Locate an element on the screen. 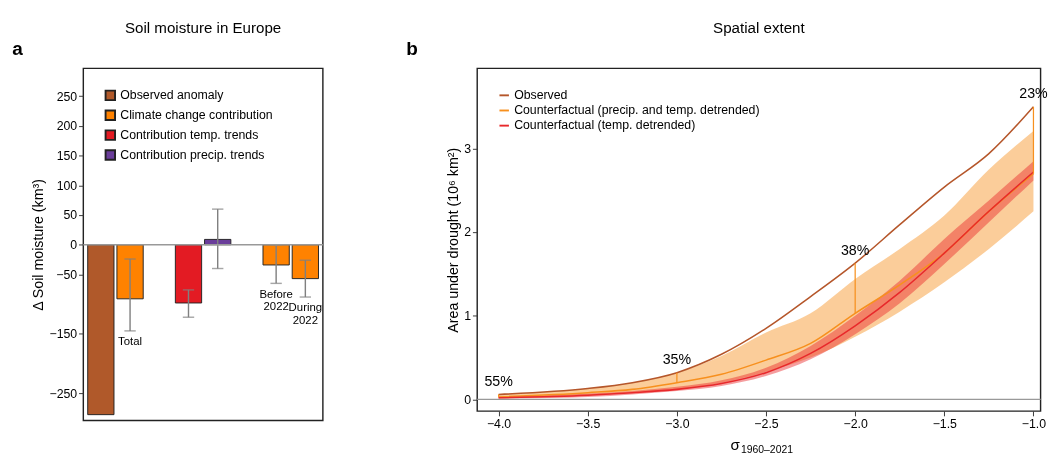 Image resolution: width=1051 pixels, height=475 pixels. y-tick-label: 200 is located at coordinates (67, 126).